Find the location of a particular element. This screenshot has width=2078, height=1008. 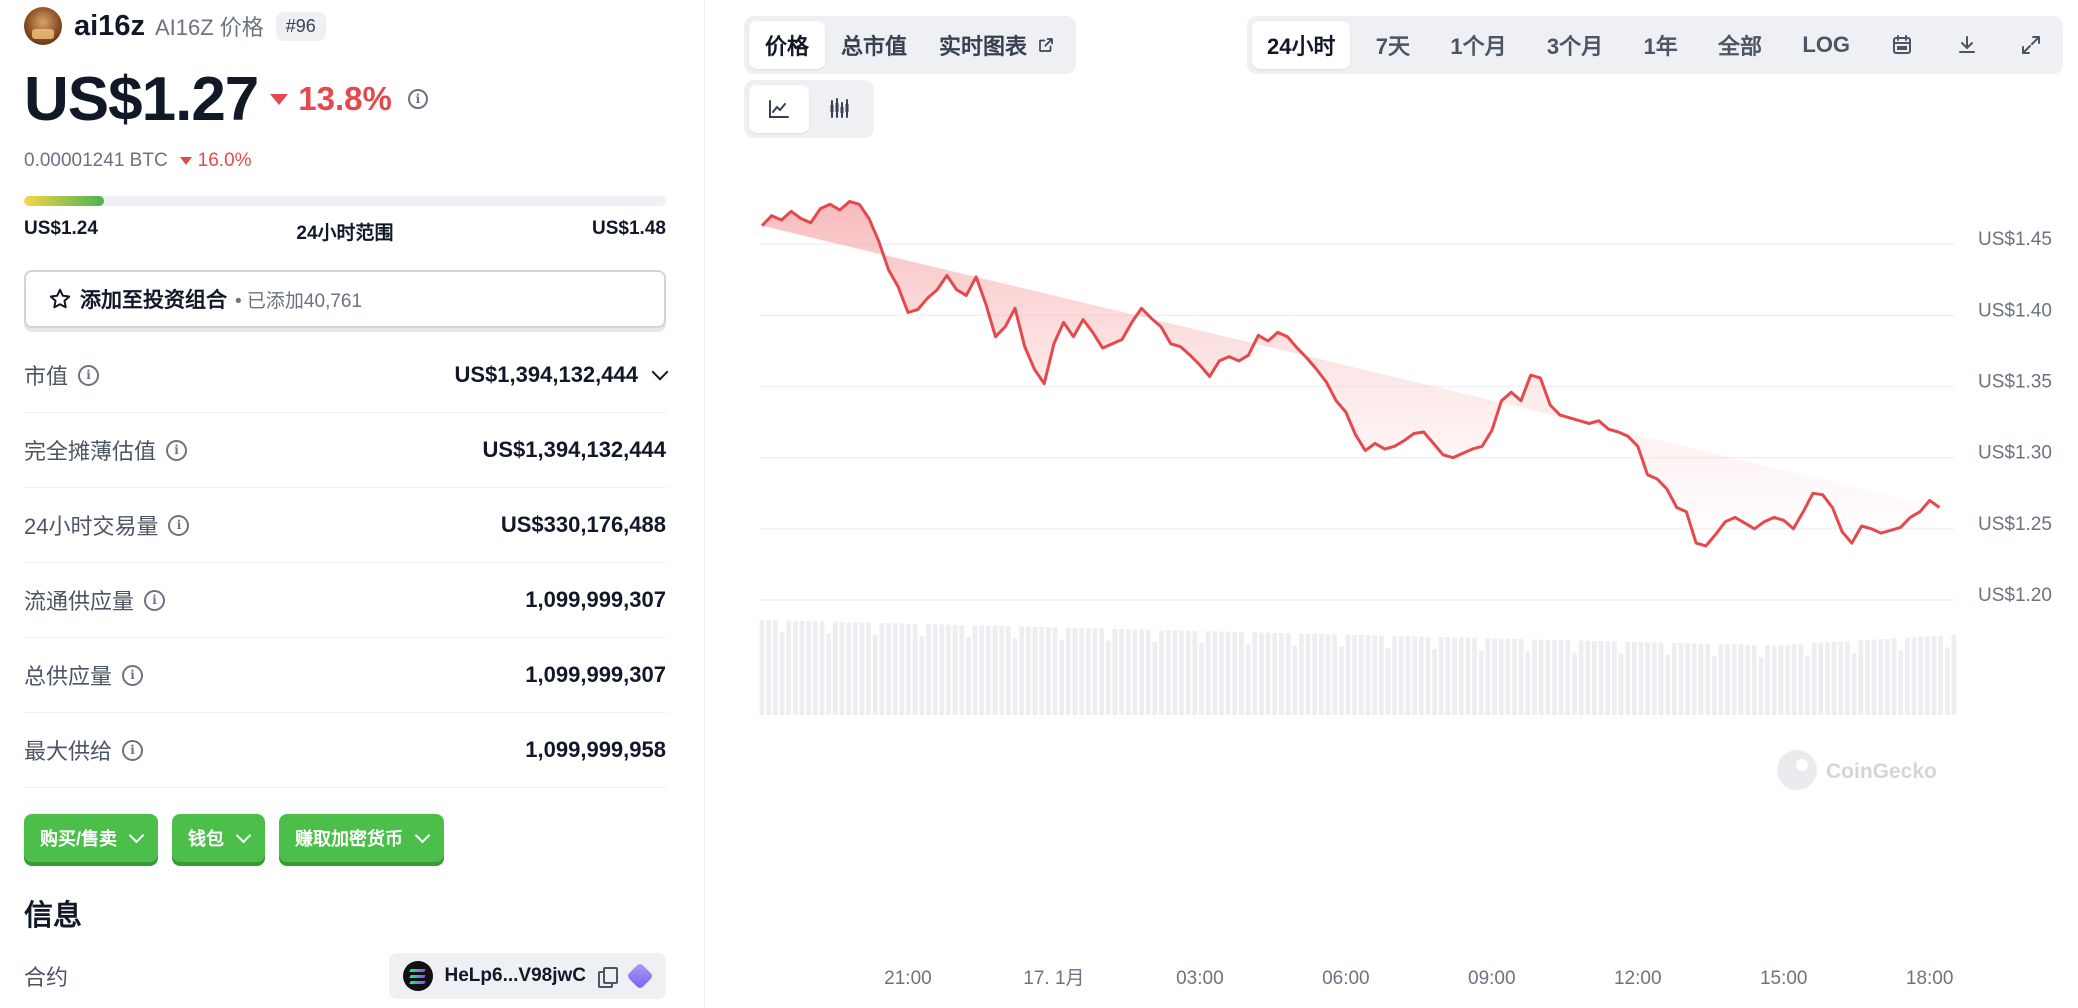

price-row: US$1.27 13.8% i is located at coordinates (226, 99).